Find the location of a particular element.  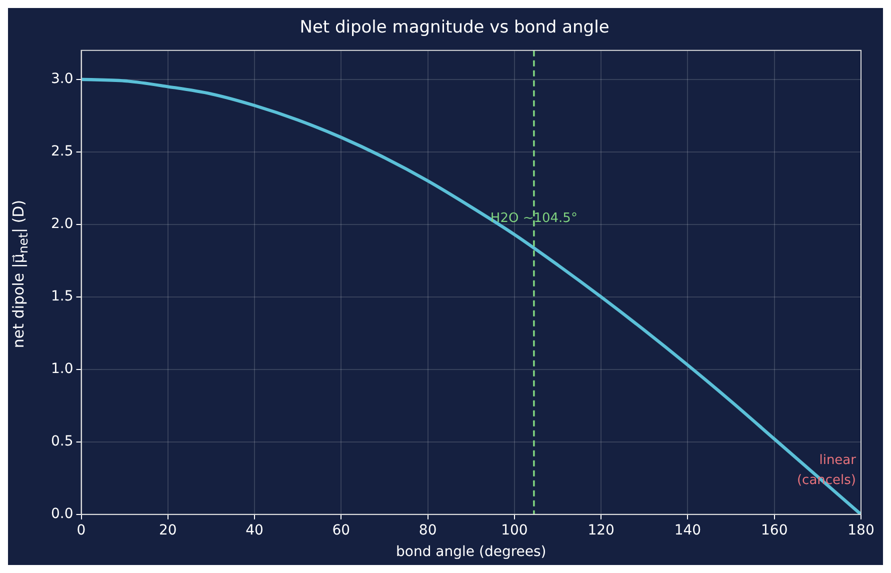

y-tick-label: 2.0 is located at coordinates (62, 224).